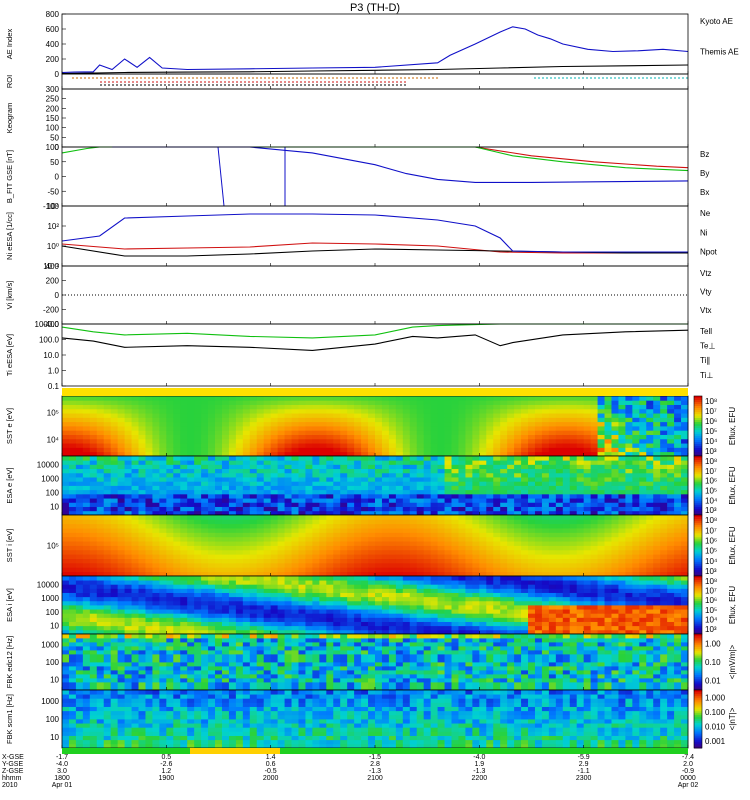 This screenshot has width=750, height=800. I want to click on esa_e-colorbar-segment, so click(698, 461).